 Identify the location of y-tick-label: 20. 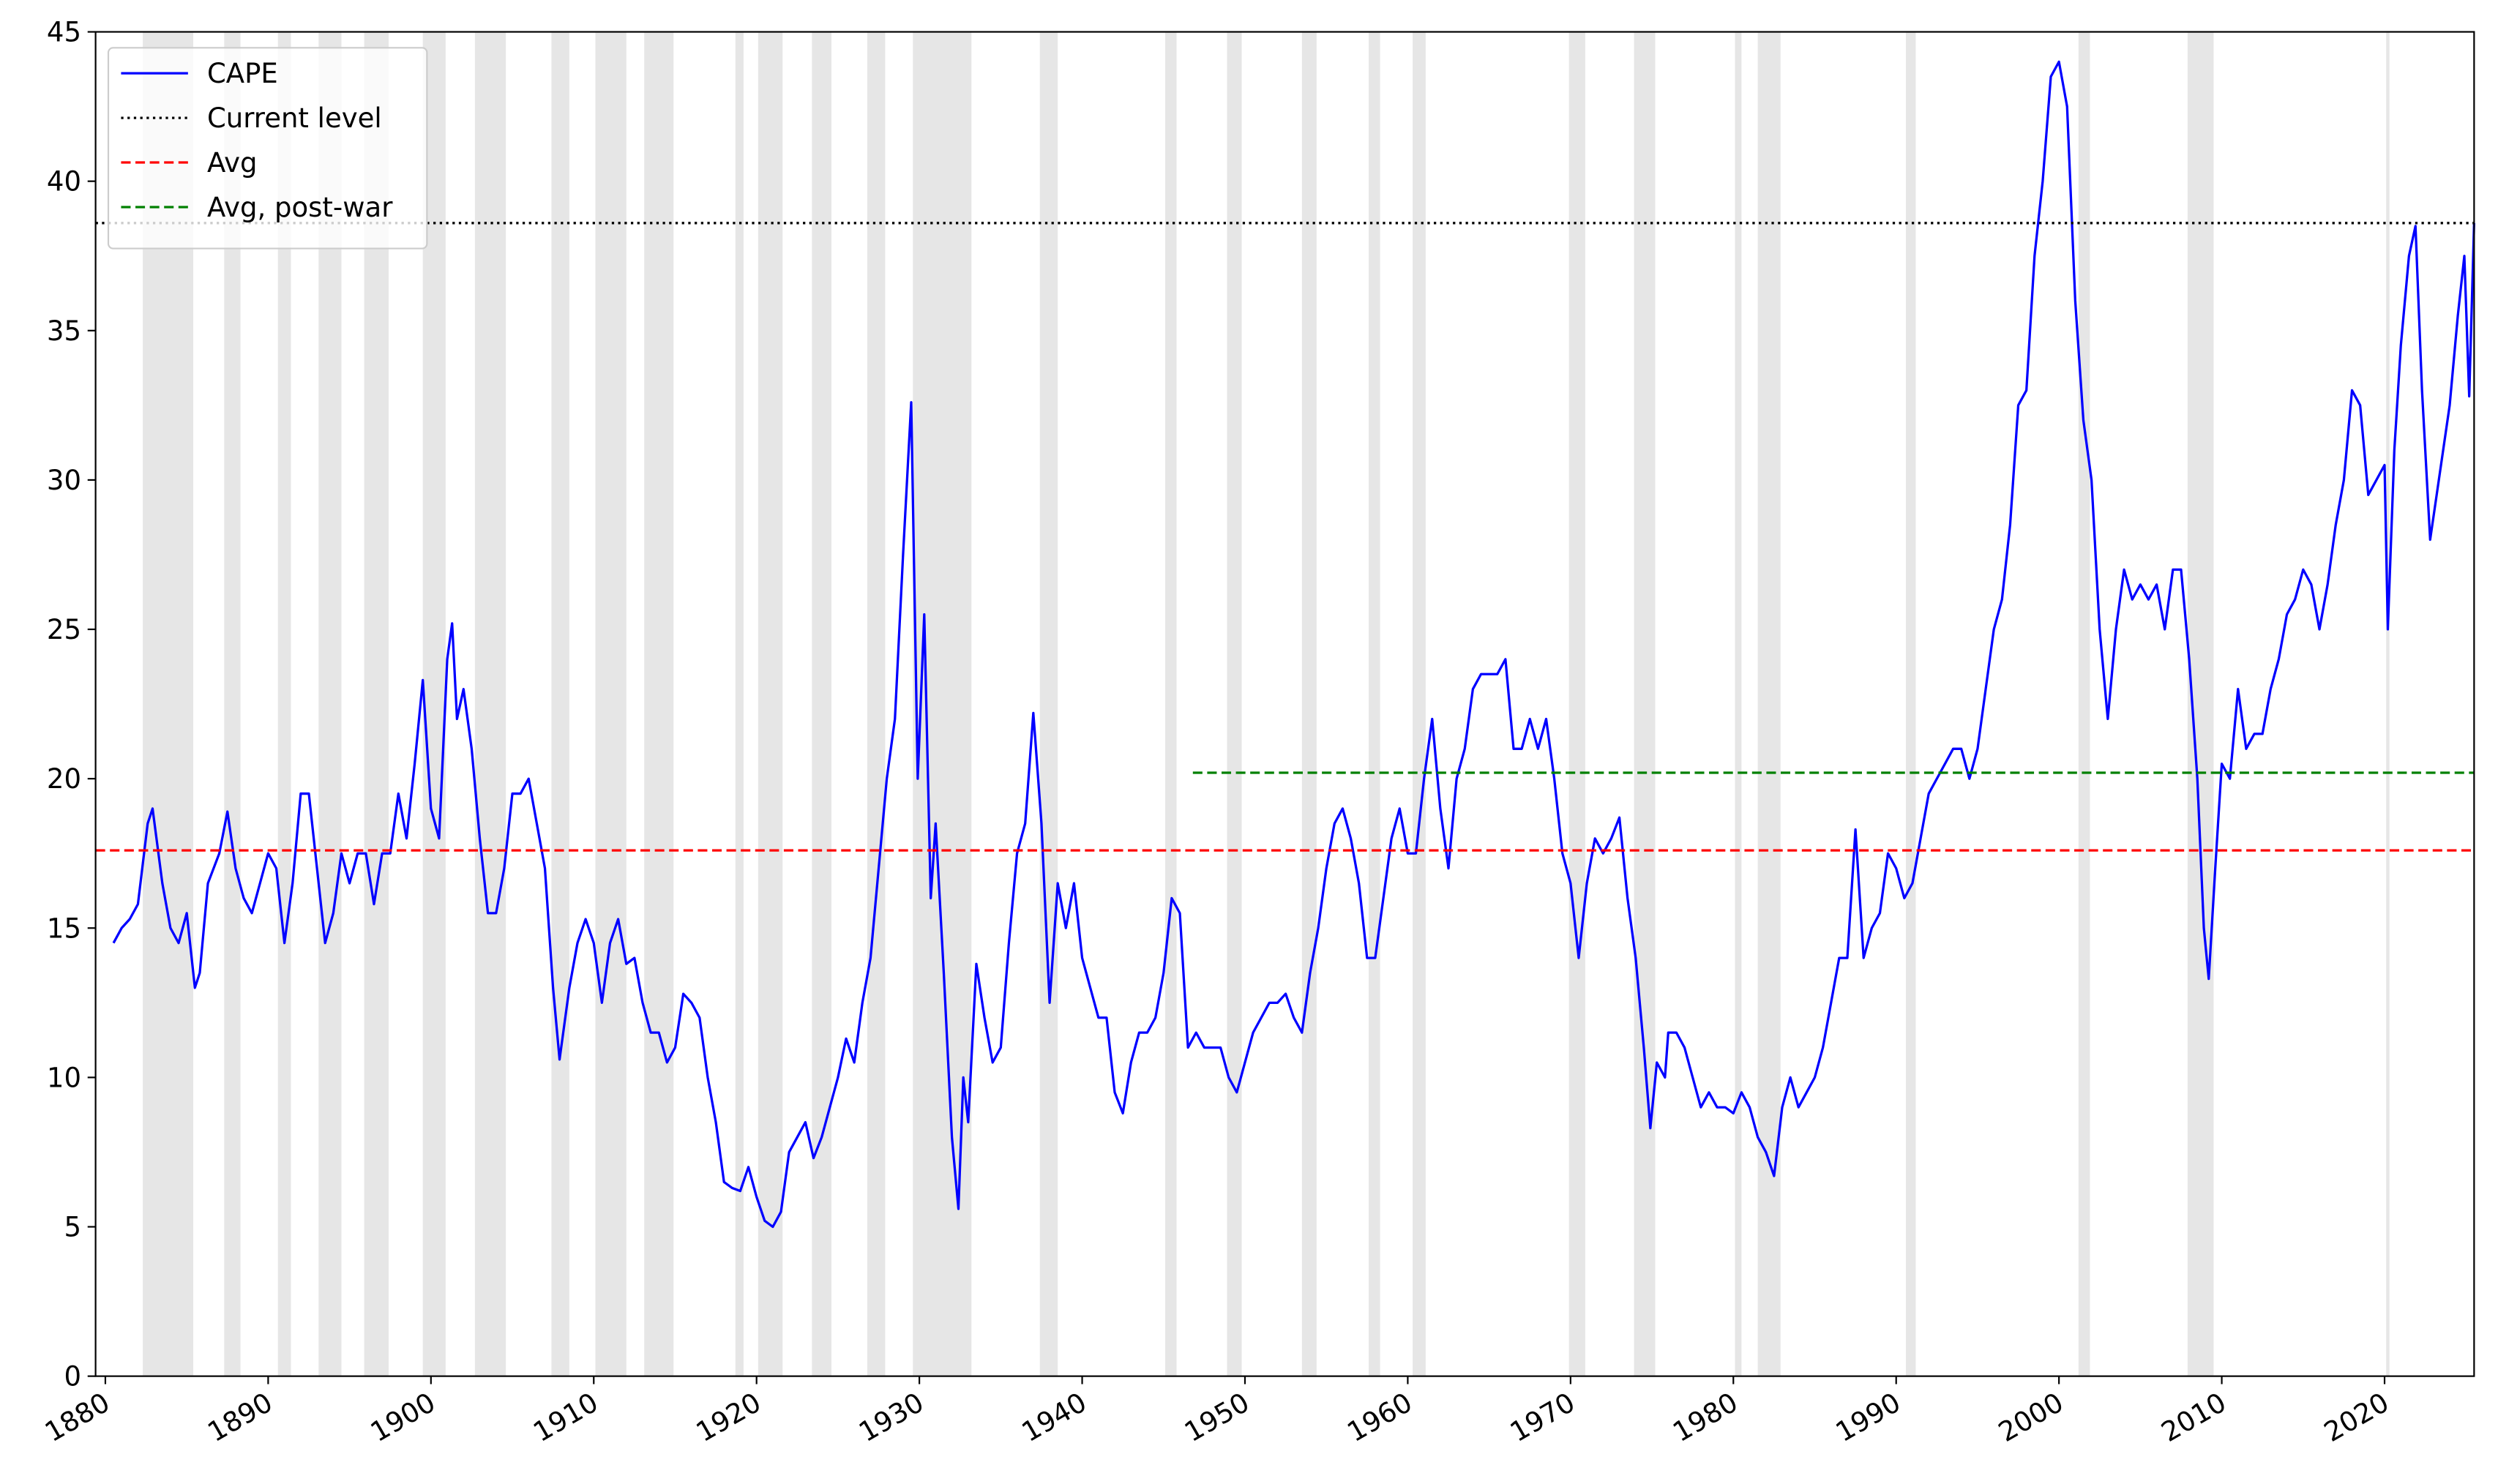
(64, 779).